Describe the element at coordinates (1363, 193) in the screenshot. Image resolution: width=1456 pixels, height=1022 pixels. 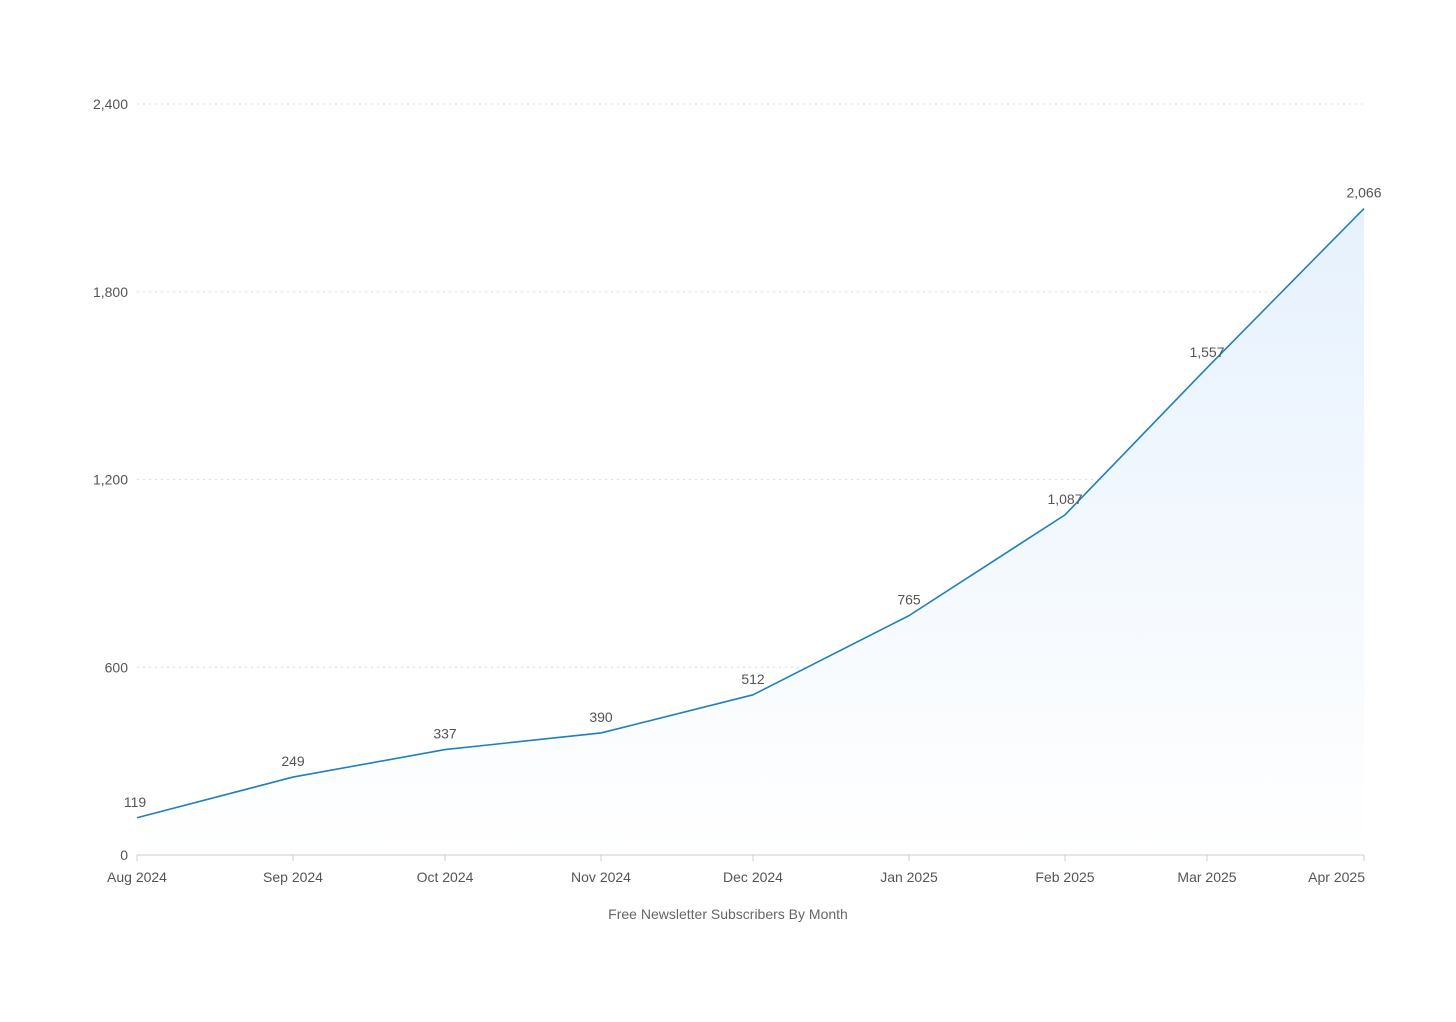
I see `data-label: 2,066` at that location.